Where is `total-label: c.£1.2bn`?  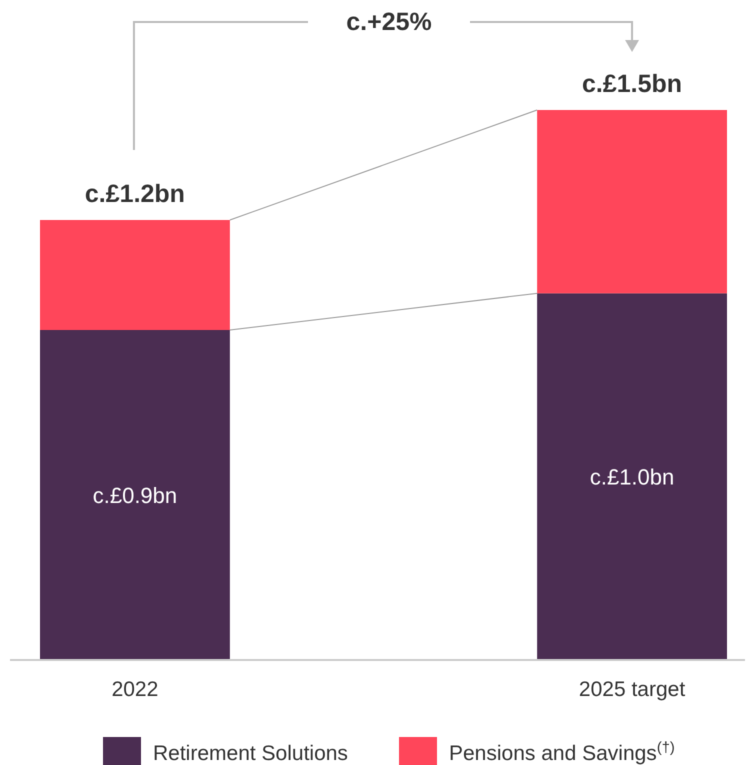
total-label: c.£1.2bn is located at coordinates (134, 194).